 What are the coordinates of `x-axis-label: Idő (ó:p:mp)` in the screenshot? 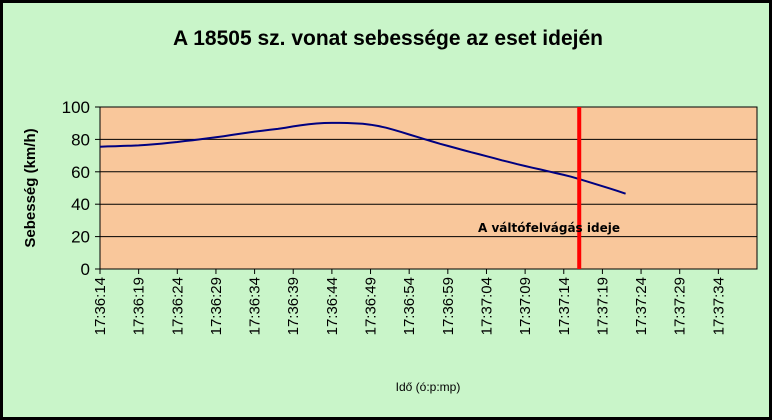 It's located at (428, 387).